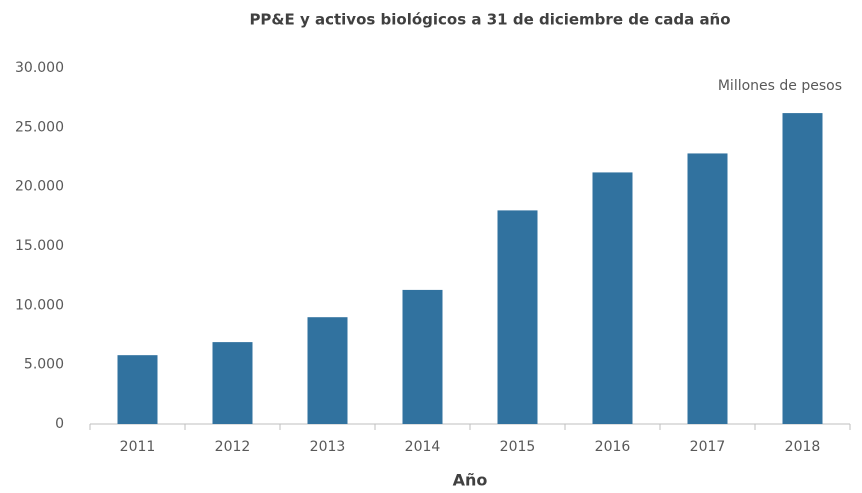 The image size is (862, 493). What do you see at coordinates (708, 447) in the screenshot?
I see `x-tick-label: 2017` at bounding box center [708, 447].